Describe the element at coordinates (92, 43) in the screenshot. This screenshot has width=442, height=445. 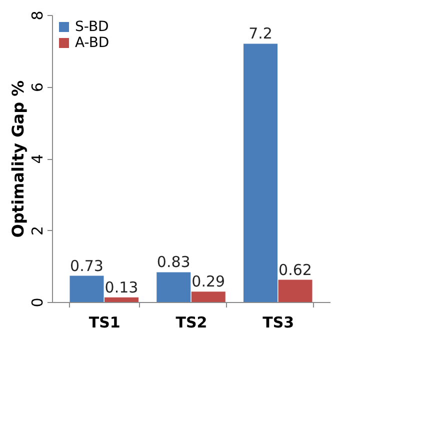
I see `legend-label: A-BD` at that location.